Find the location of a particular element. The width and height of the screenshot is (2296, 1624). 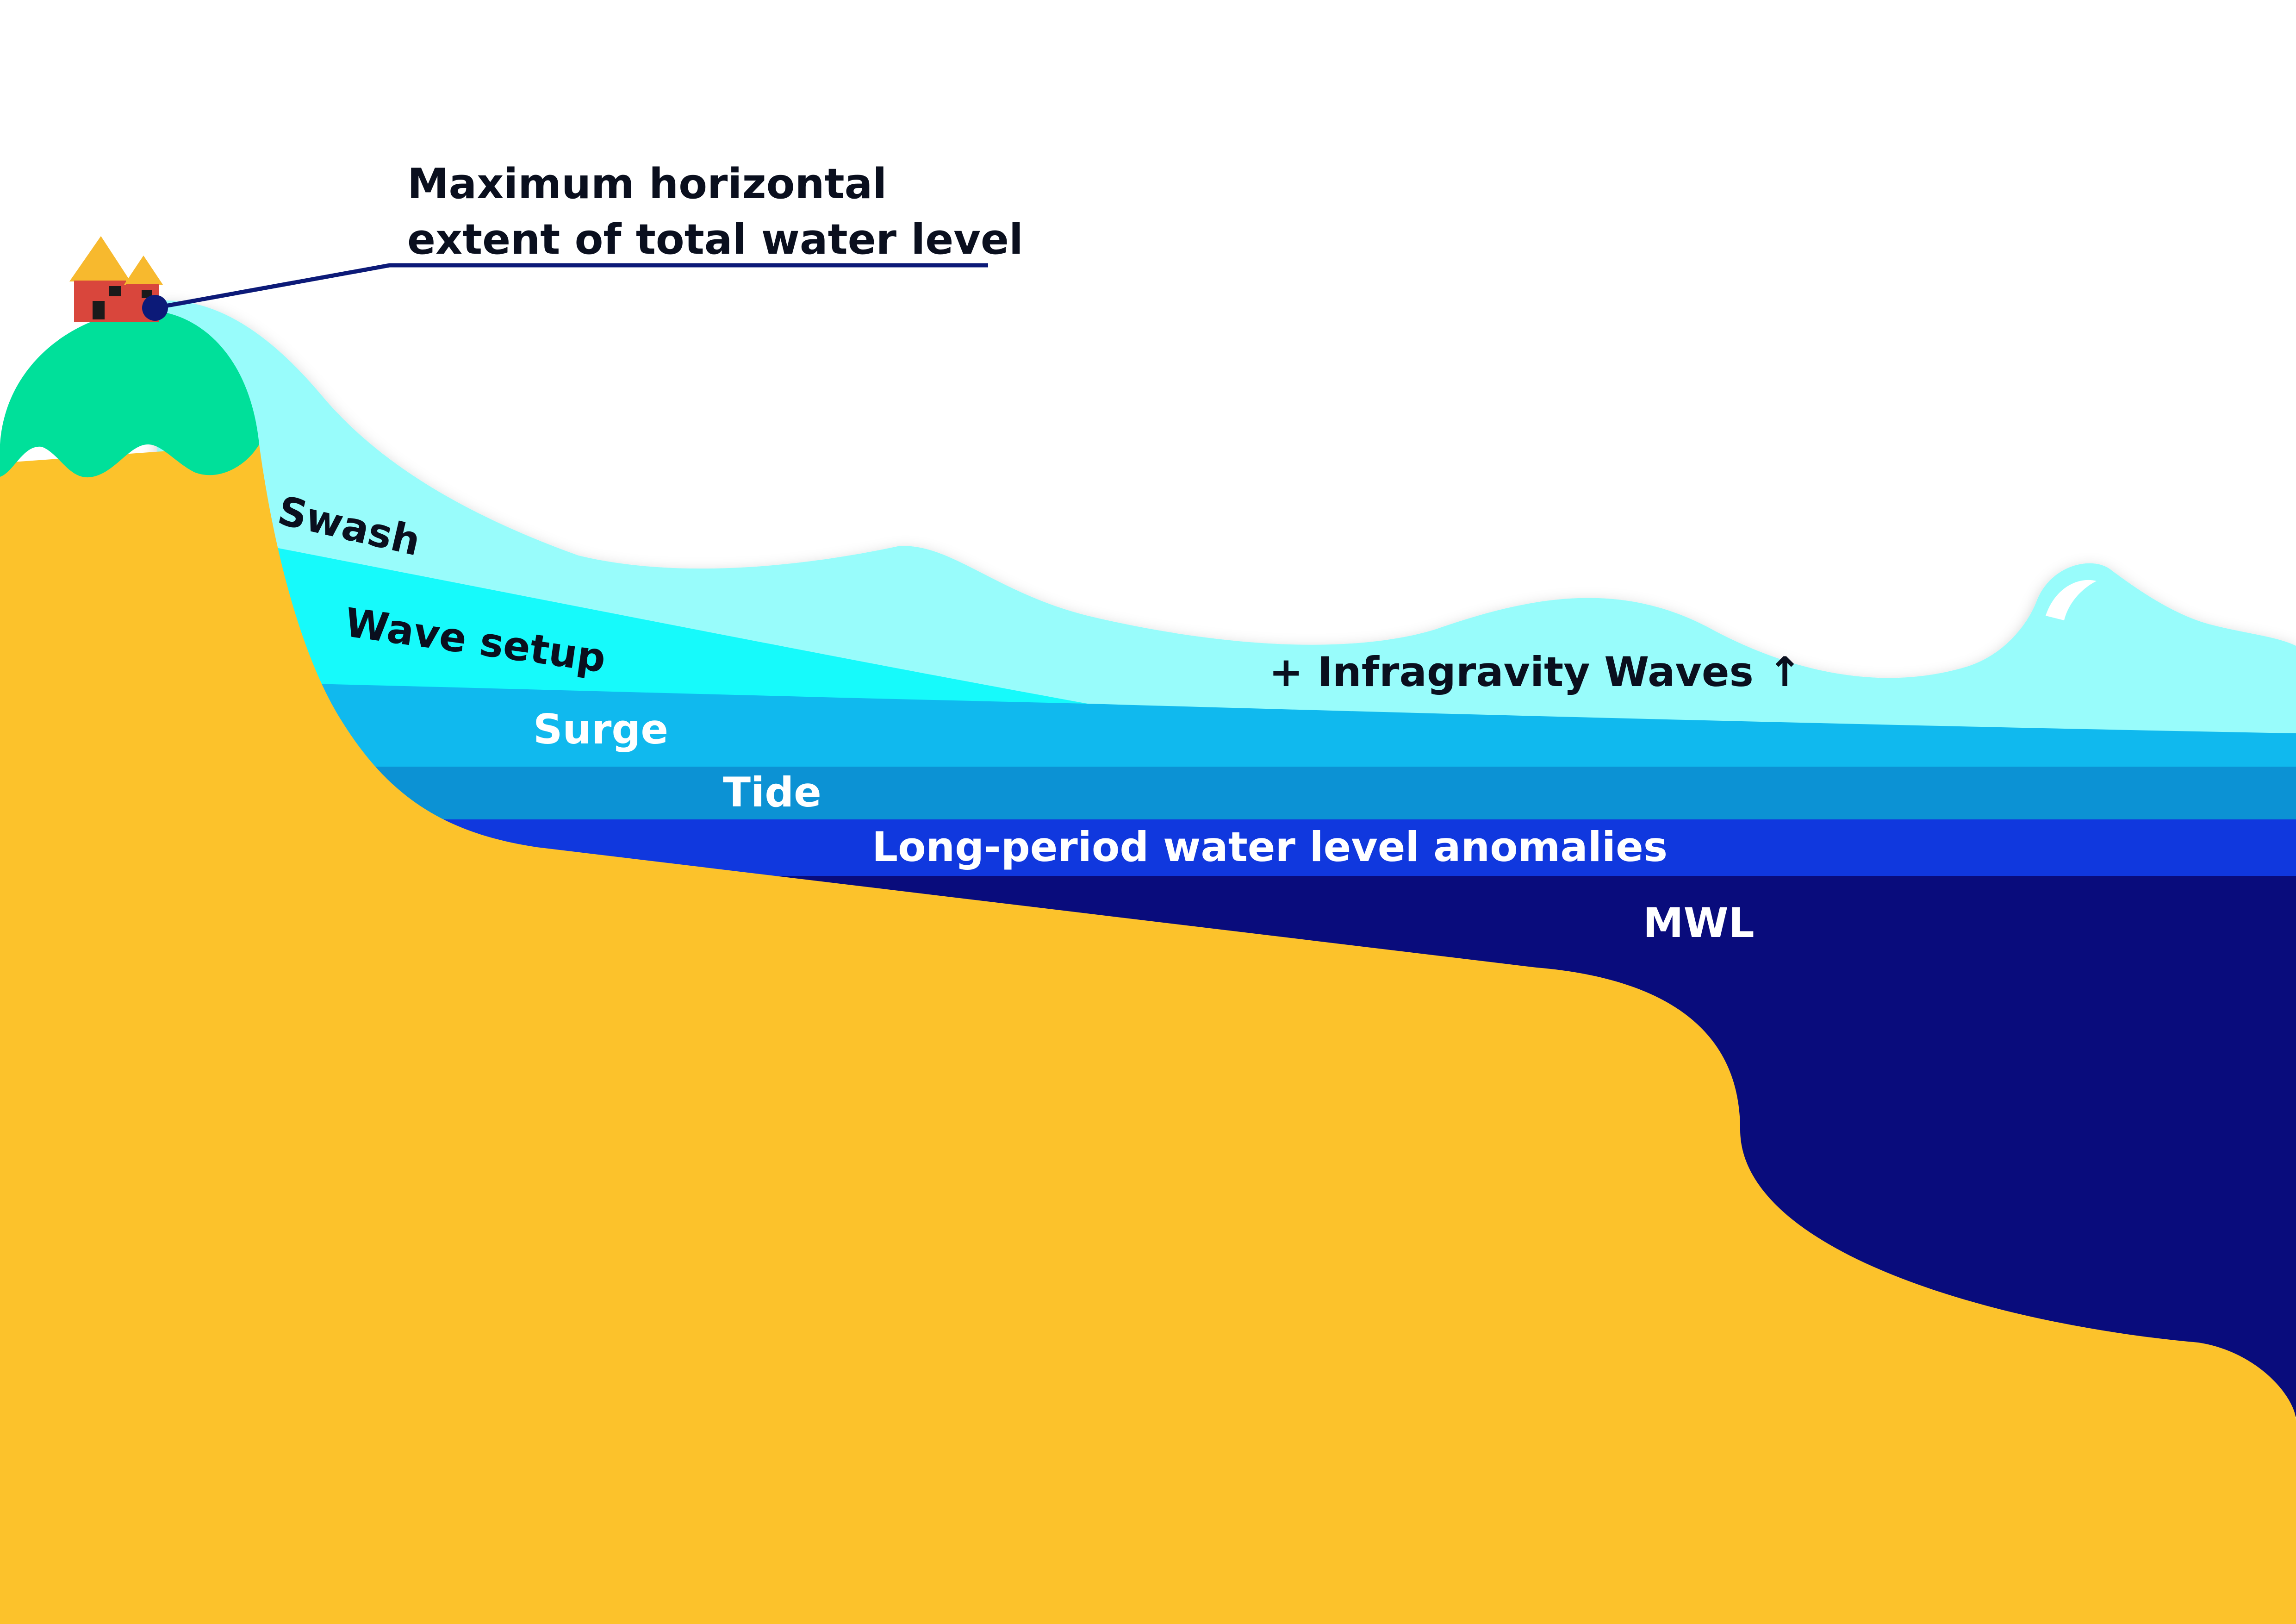

green-hill is located at coordinates (129, 394).